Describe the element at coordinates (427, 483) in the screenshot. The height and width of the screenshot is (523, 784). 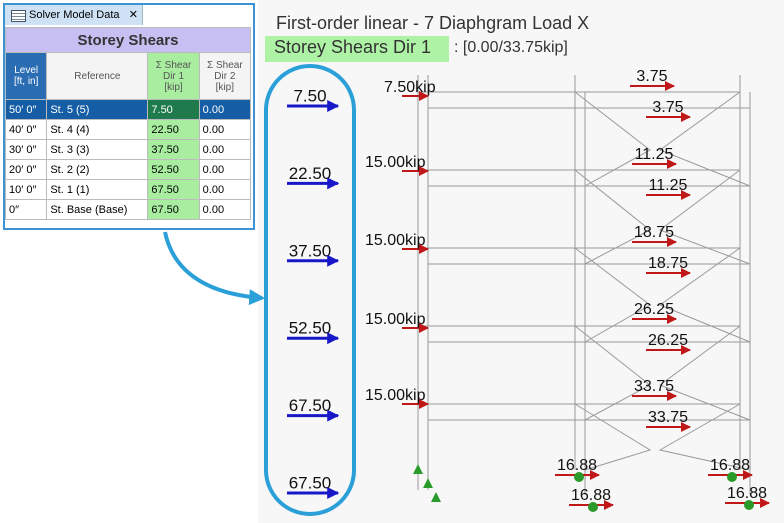
I see `supports` at that location.